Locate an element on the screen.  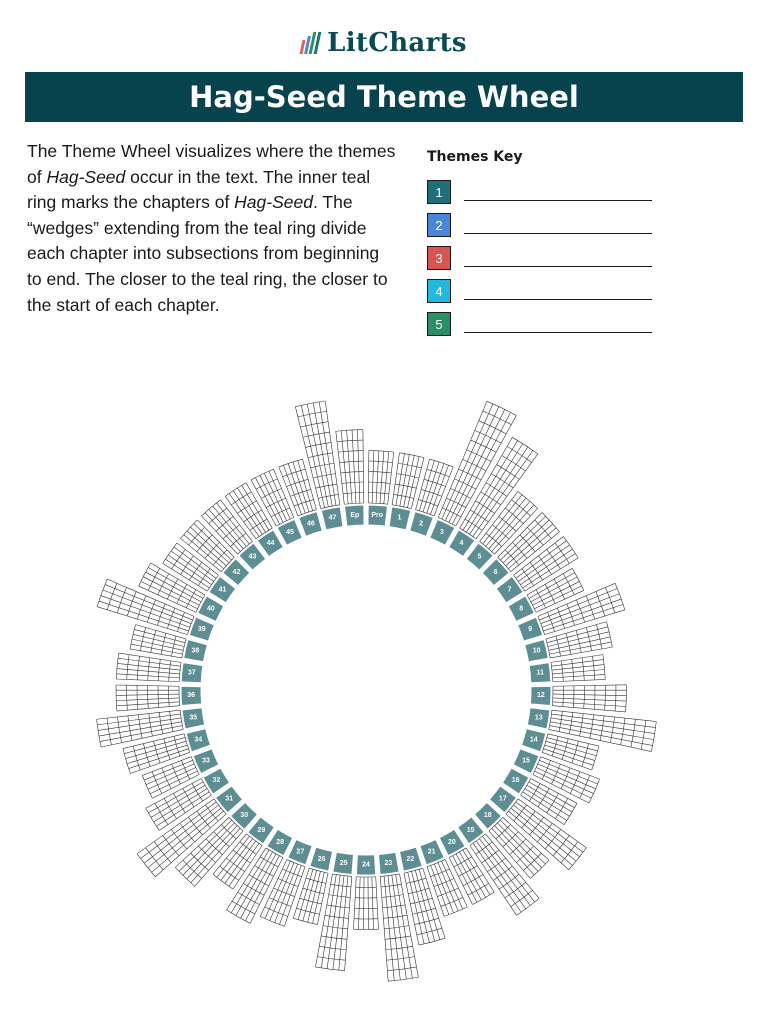
chapter-label: 17 is located at coordinates (503, 799).